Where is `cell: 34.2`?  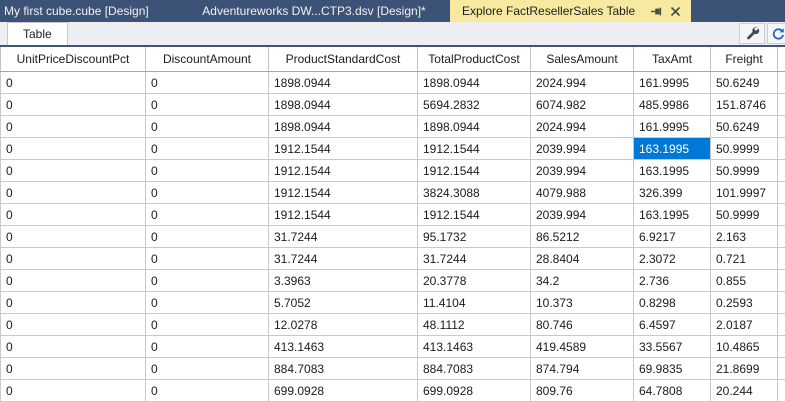 cell: 34.2 is located at coordinates (582, 280).